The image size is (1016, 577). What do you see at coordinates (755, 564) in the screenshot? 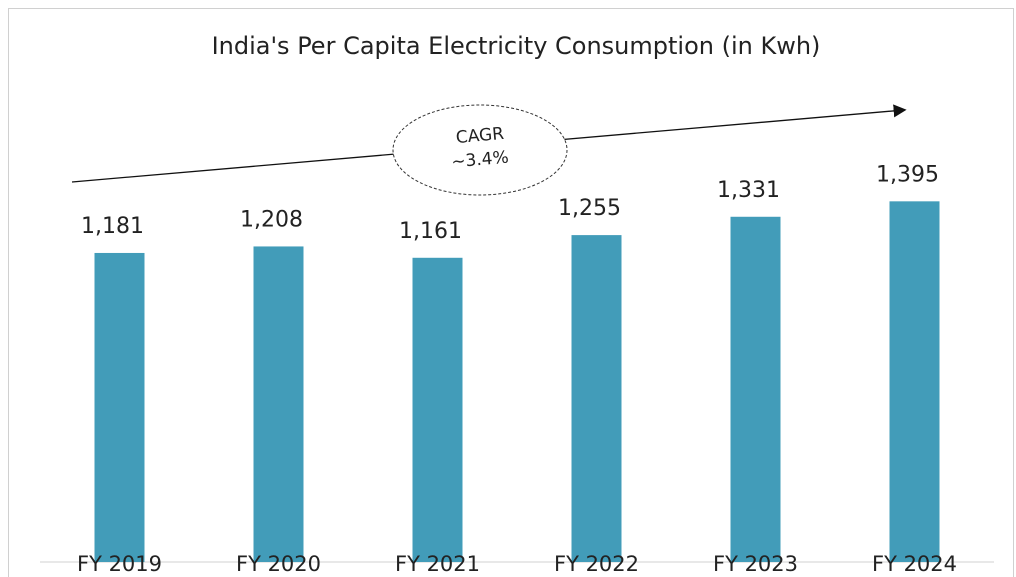
I see `x-tick-label: FY 2023` at bounding box center [755, 564].